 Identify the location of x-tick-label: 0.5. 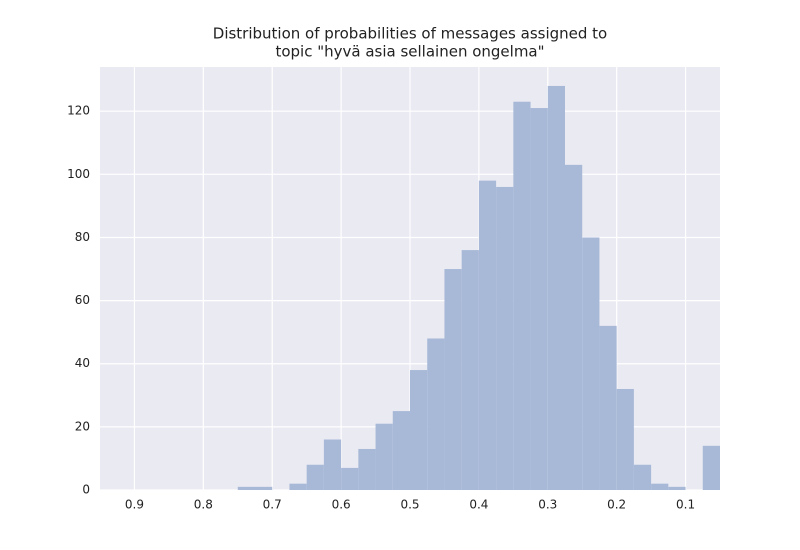
(409, 505).